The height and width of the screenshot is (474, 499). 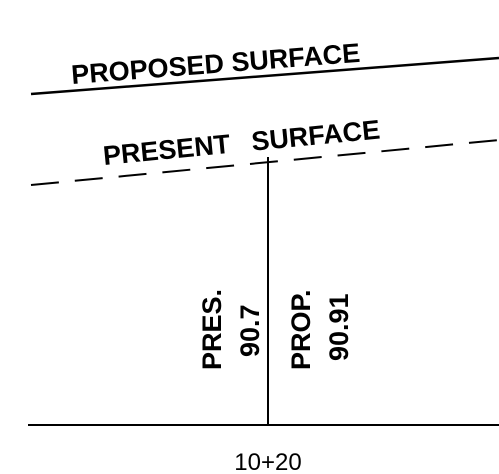 I want to click on proposed-elevation-group: PROP. 90.91, so click(x=320, y=329).